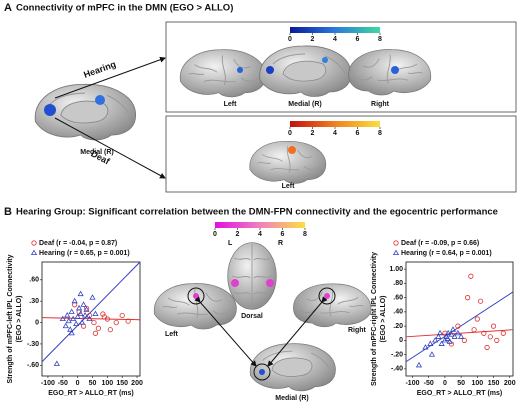 The image size is (520, 409). What do you see at coordinates (99, 69) in the screenshot?
I see `group-label: Hearing` at bounding box center [99, 69].